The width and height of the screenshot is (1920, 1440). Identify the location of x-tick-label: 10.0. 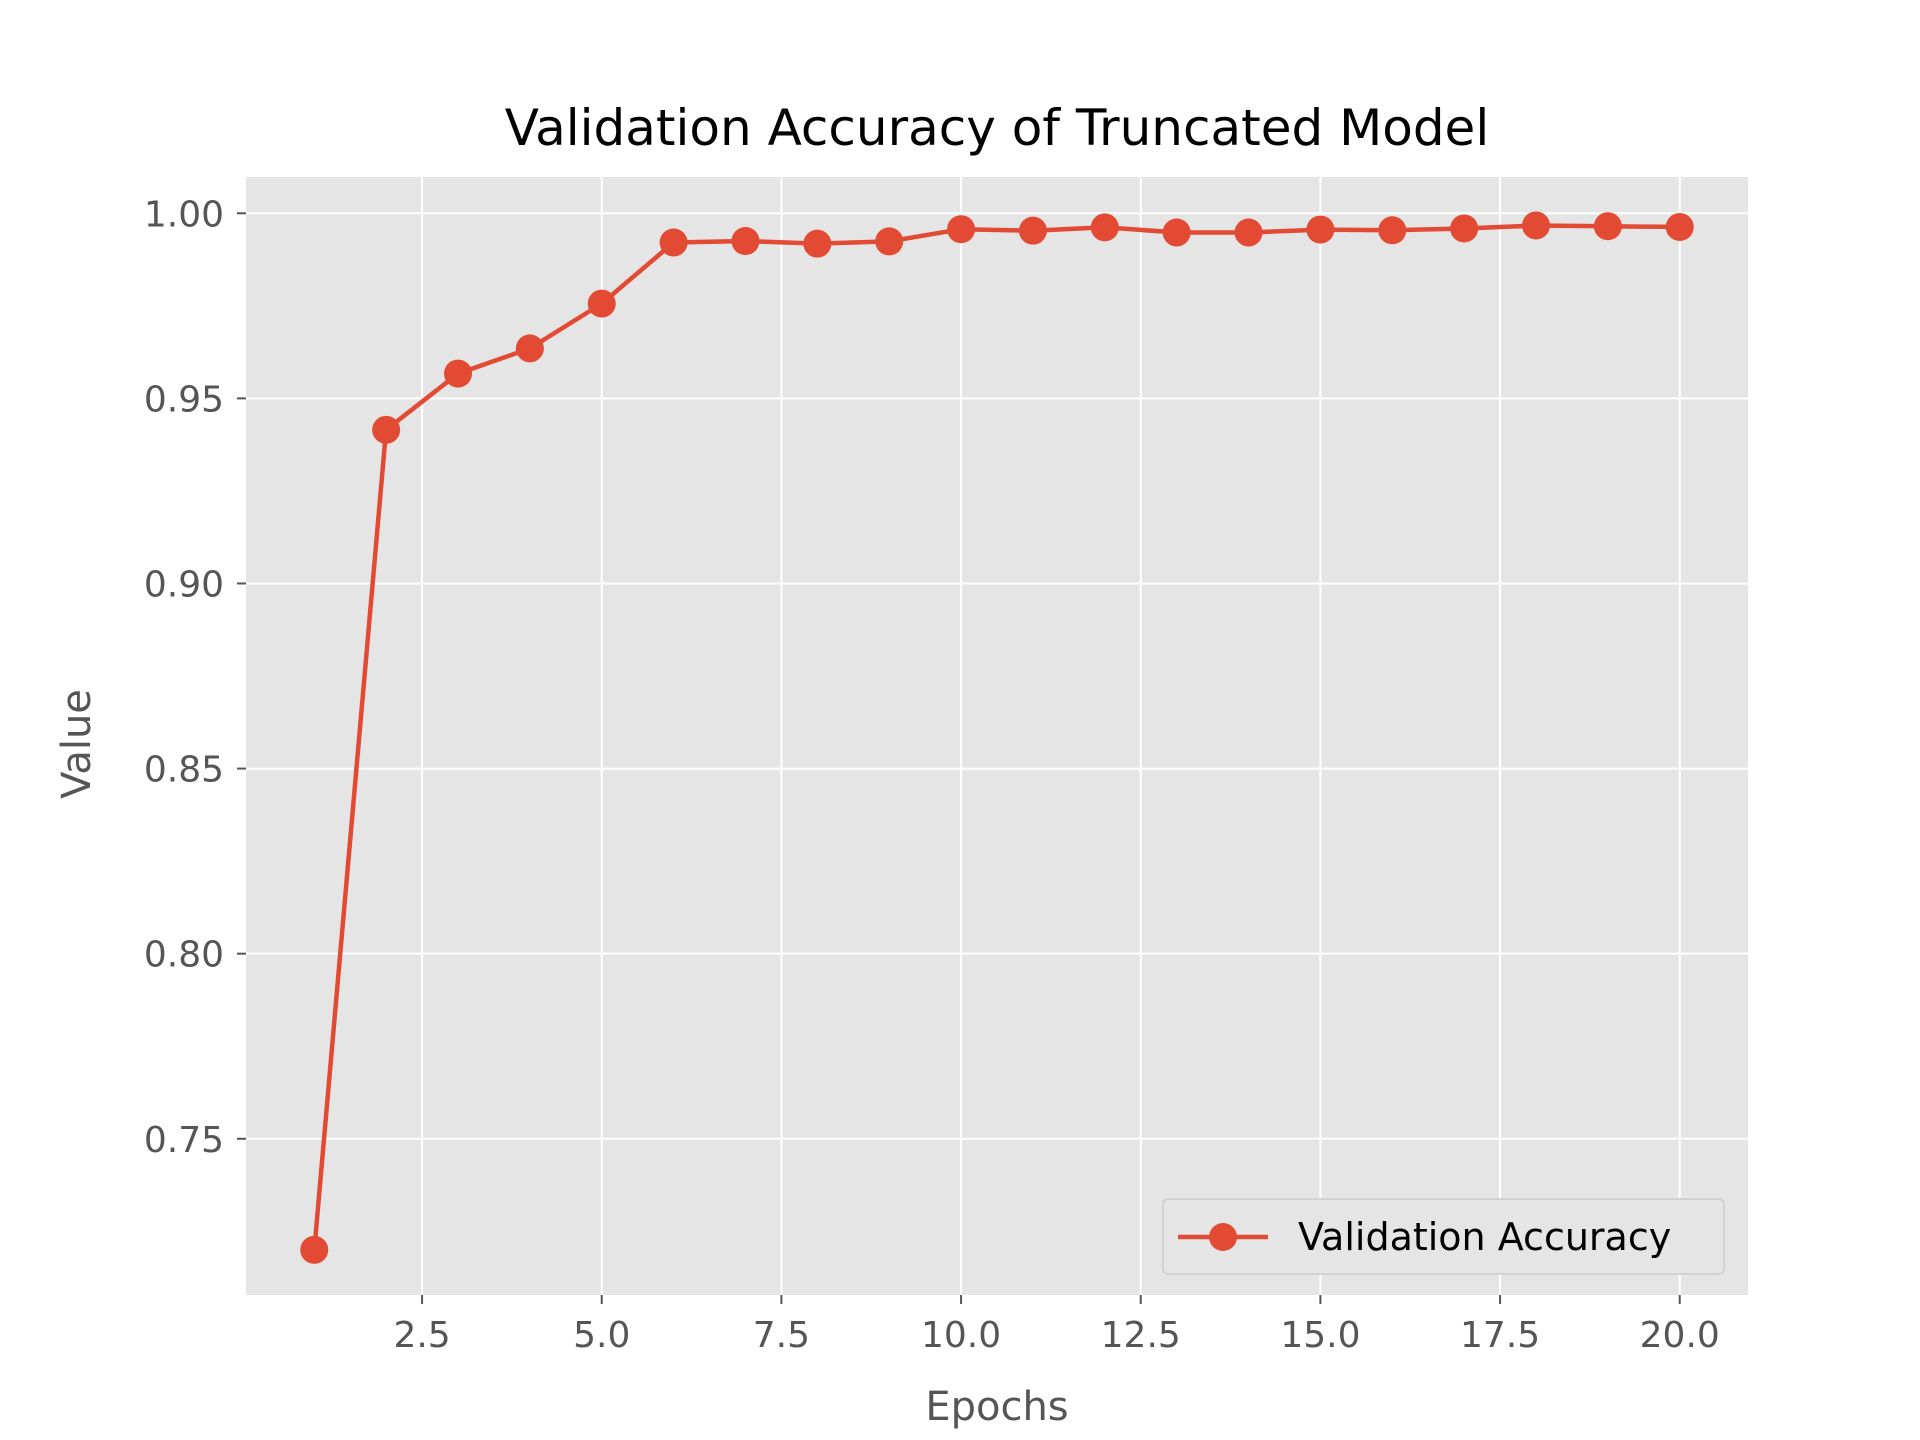
(961, 1335).